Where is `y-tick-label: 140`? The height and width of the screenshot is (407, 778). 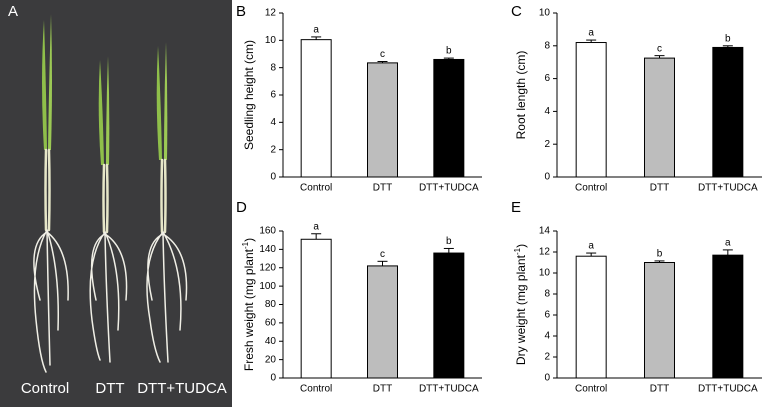 y-tick-label: 140 is located at coordinates (267, 249).